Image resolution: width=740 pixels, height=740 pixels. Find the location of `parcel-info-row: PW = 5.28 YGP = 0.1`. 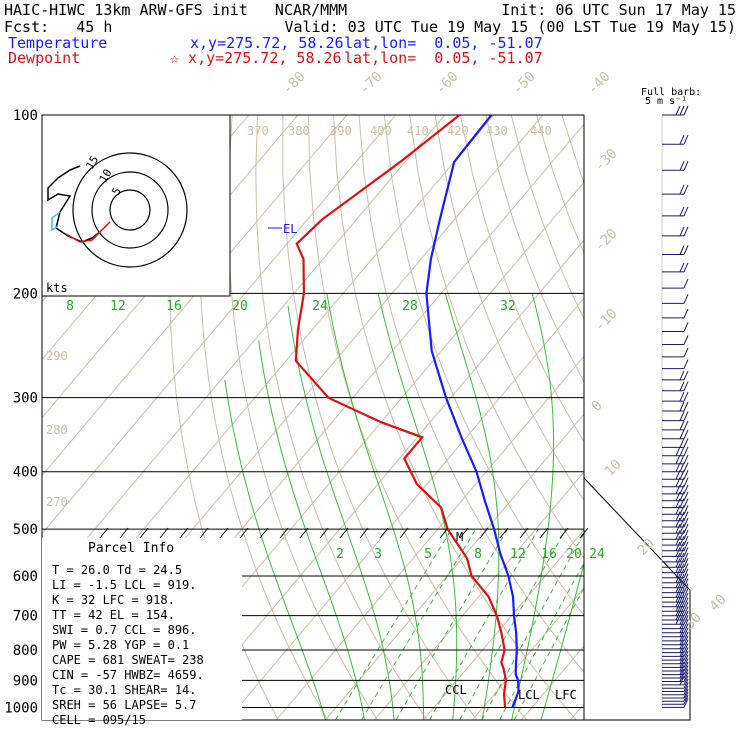

parcel-info-row: PW = 5.28 YGP = 0.1 is located at coordinates (120, 645).